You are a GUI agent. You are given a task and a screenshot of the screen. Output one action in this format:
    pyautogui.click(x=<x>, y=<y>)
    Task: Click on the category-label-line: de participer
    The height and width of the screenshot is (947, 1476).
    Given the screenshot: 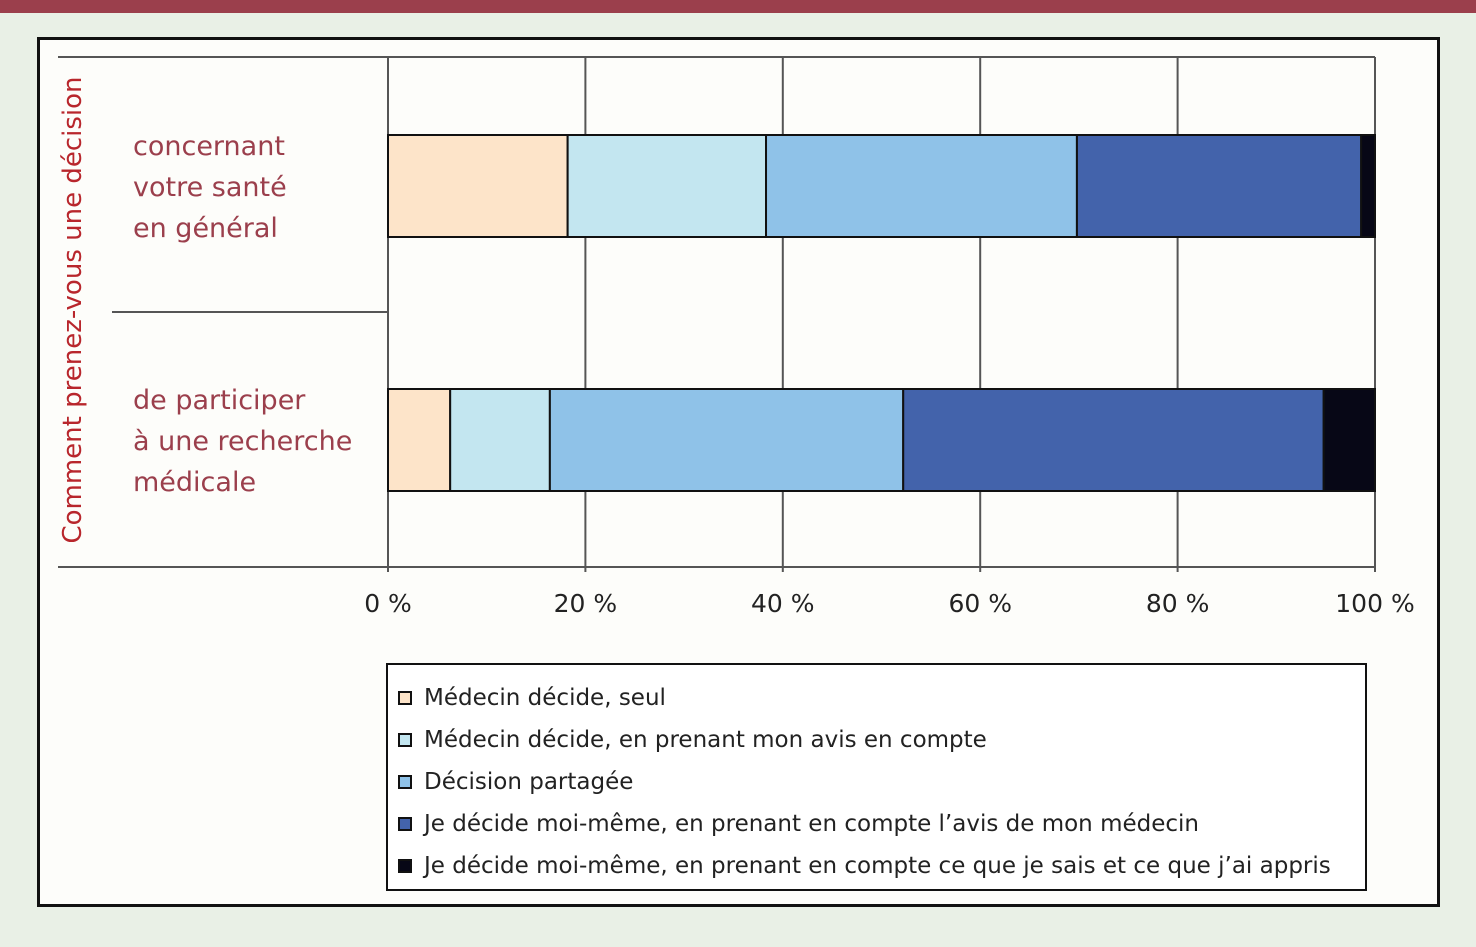 What is the action you would take?
    pyautogui.click(x=219, y=400)
    